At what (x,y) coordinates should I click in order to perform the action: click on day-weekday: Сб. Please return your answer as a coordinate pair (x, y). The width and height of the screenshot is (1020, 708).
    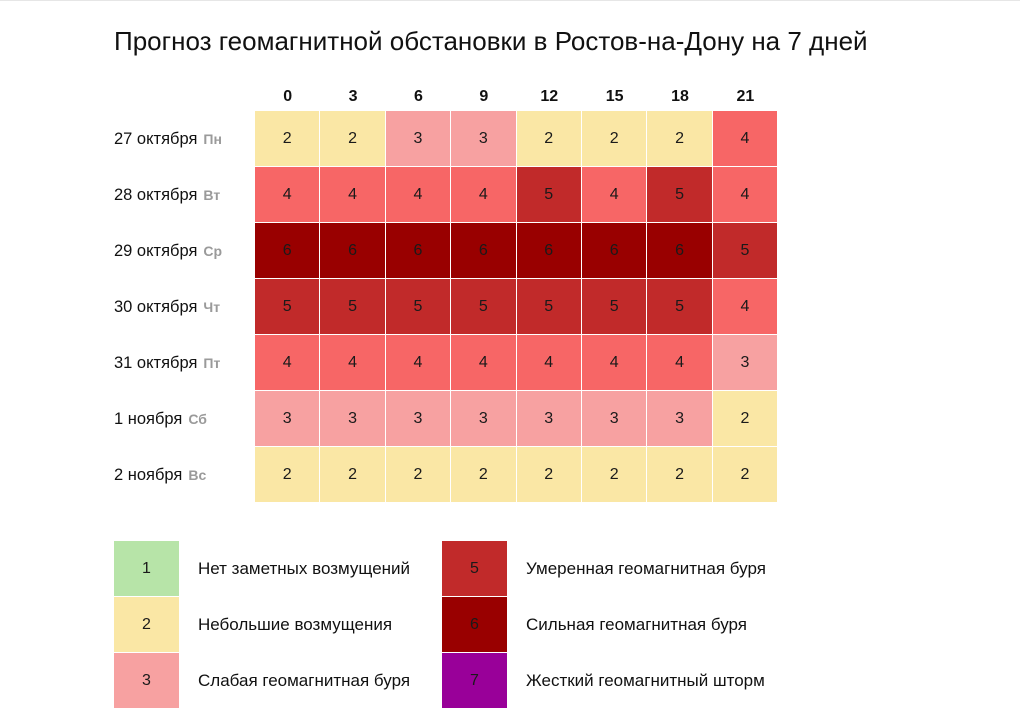
    Looking at the image, I should click on (197, 419).